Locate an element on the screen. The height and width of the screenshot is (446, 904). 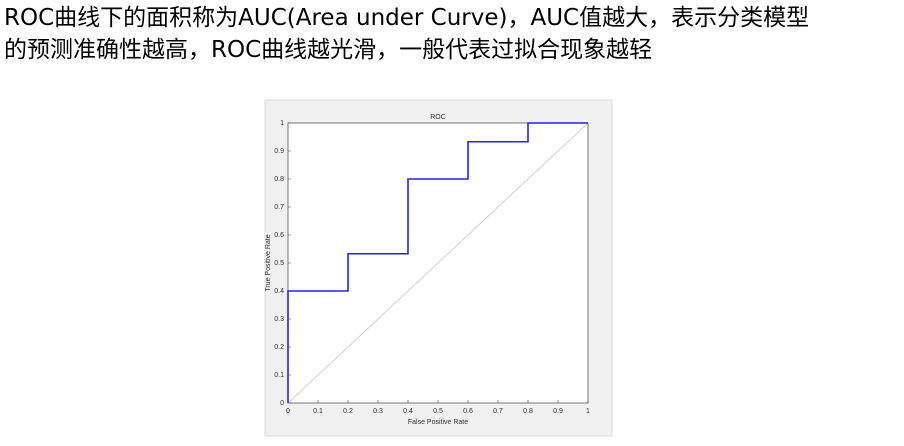
y-tick-label: 0.3 is located at coordinates (279, 319).